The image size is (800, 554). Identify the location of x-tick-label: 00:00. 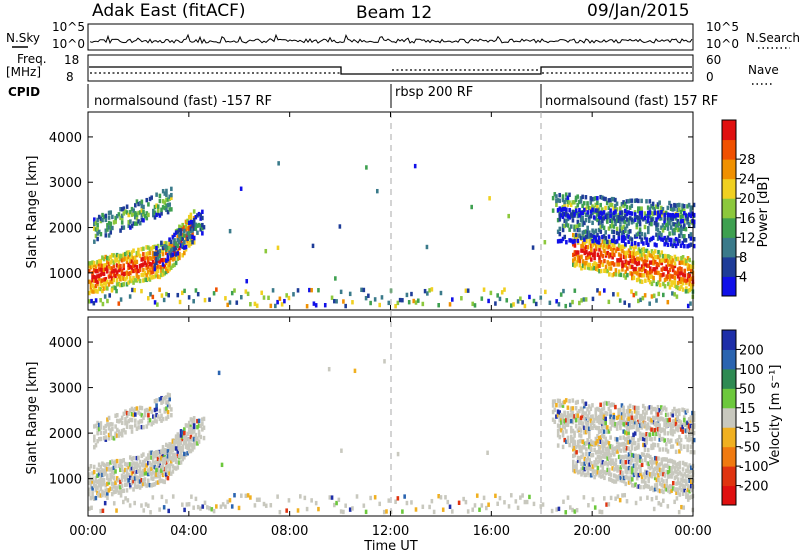
(692, 531).